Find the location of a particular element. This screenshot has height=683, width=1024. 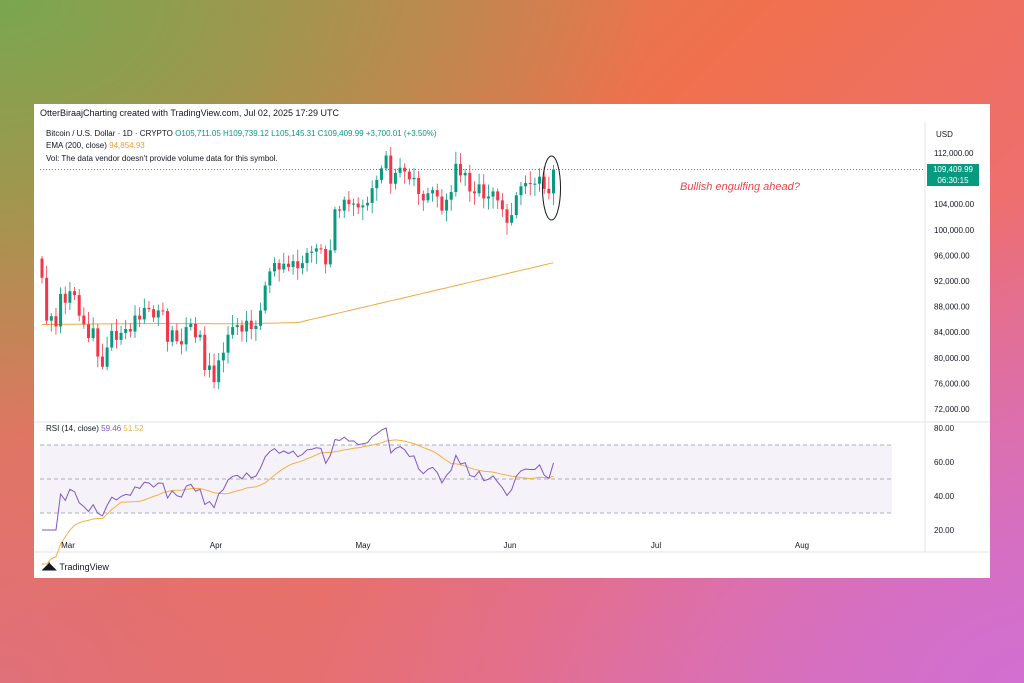

ema-200-line is located at coordinates (298, 293).